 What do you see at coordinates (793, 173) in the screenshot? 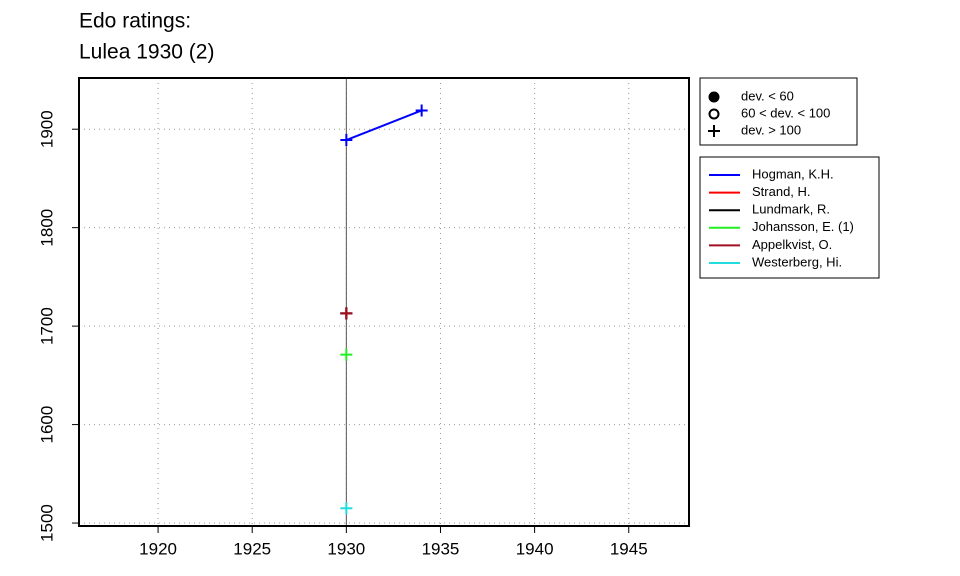
I see `legend-label: Hogman, K.H.` at bounding box center [793, 173].